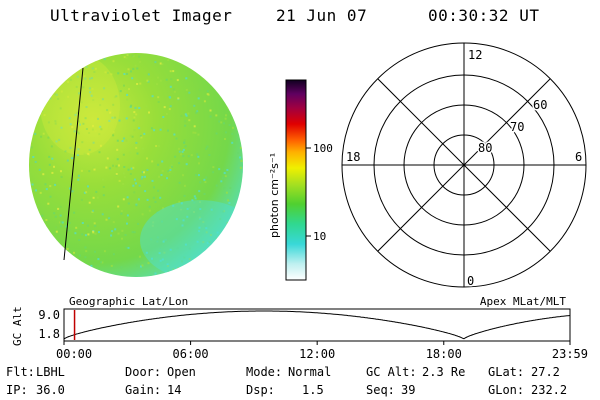 The height and width of the screenshot is (400, 600). What do you see at coordinates (143, 390) in the screenshot?
I see `status-gain-key: Gain:` at bounding box center [143, 390].